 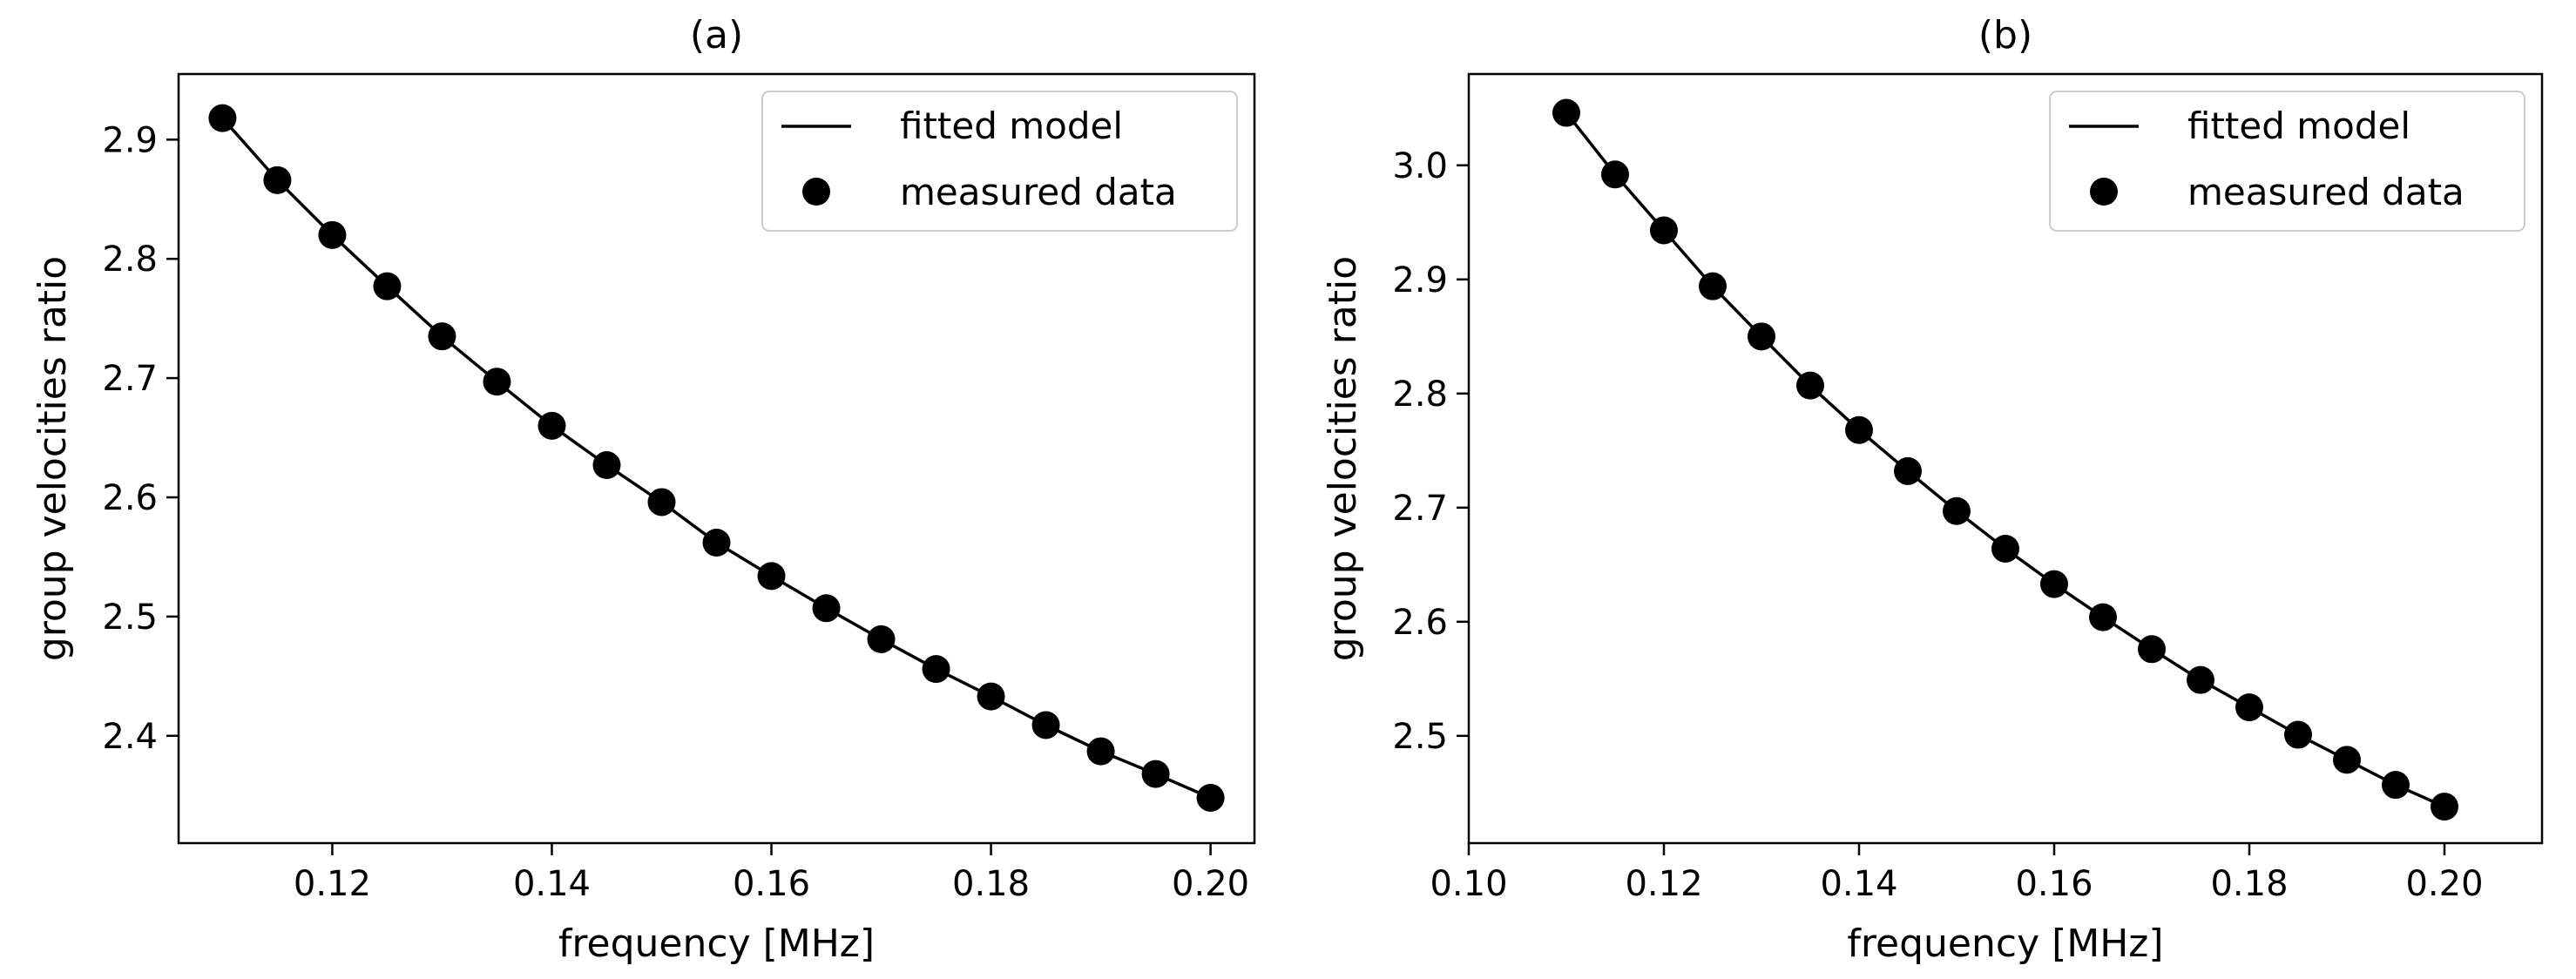 I want to click on y-tick-label: 3.0, so click(x=1420, y=166).